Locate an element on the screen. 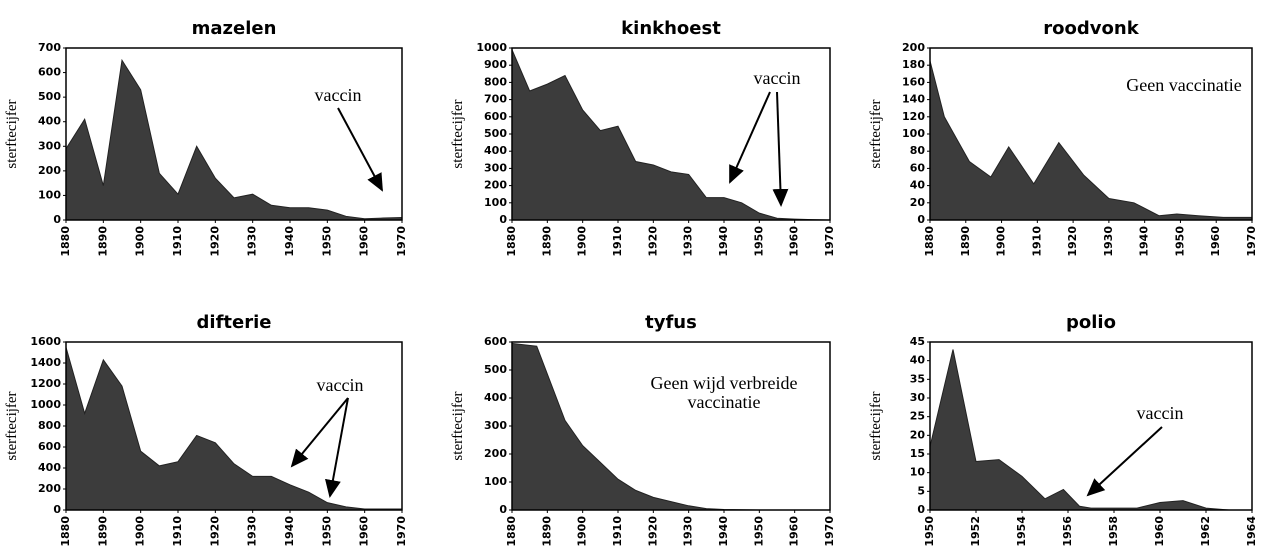 This screenshot has height=546, width=1263. chart-title: polio is located at coordinates (1091, 322).